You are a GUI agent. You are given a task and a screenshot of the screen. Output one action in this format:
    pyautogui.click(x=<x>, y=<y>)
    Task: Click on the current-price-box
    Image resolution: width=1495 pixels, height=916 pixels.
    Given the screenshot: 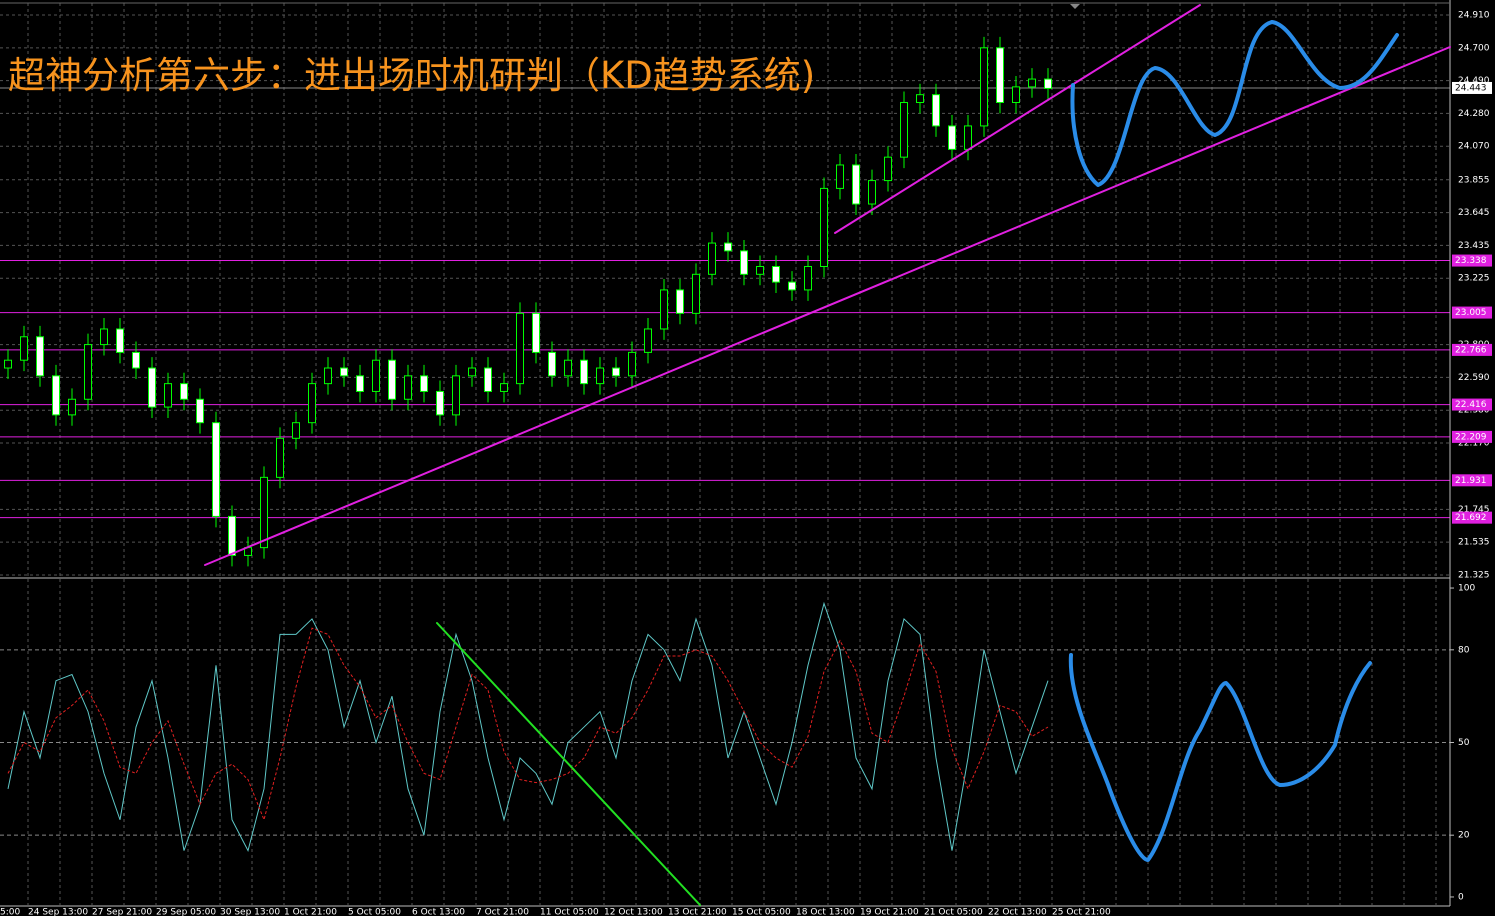 What is the action you would take?
    pyautogui.click(x=1472, y=87)
    